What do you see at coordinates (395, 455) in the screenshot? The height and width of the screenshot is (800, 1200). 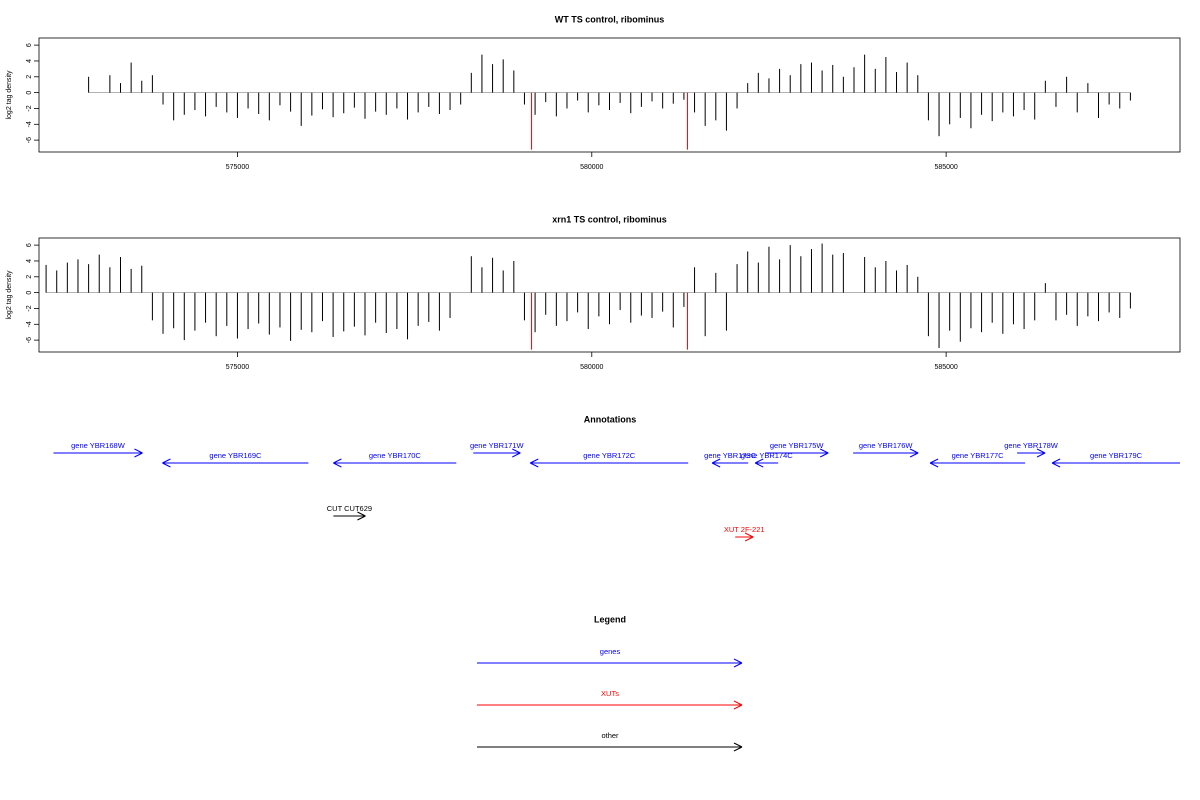 I see `feature-label: gene YBR170C` at bounding box center [395, 455].